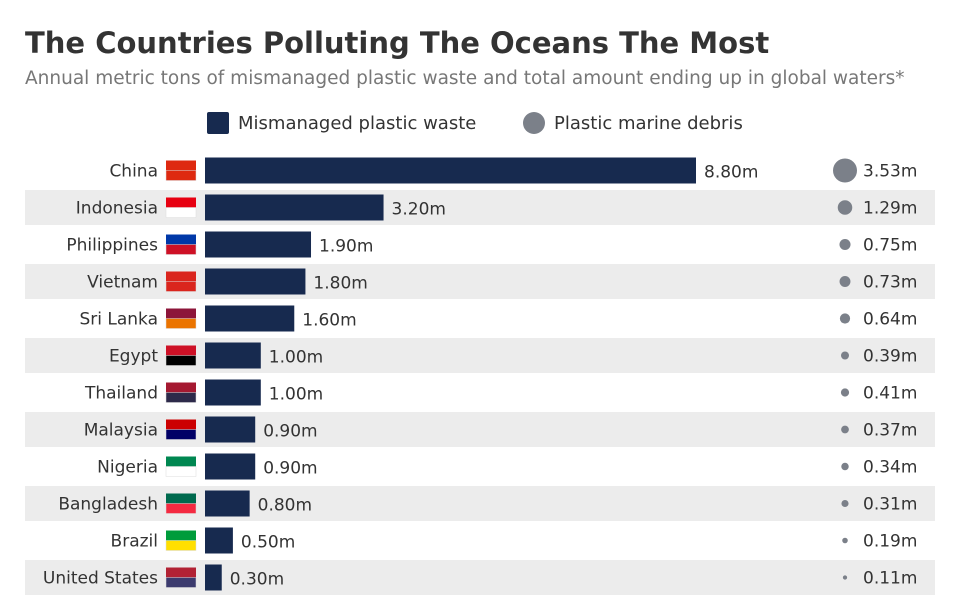  What do you see at coordinates (285, 506) in the screenshot?
I see `bar-value-label: 0.80m` at bounding box center [285, 506].